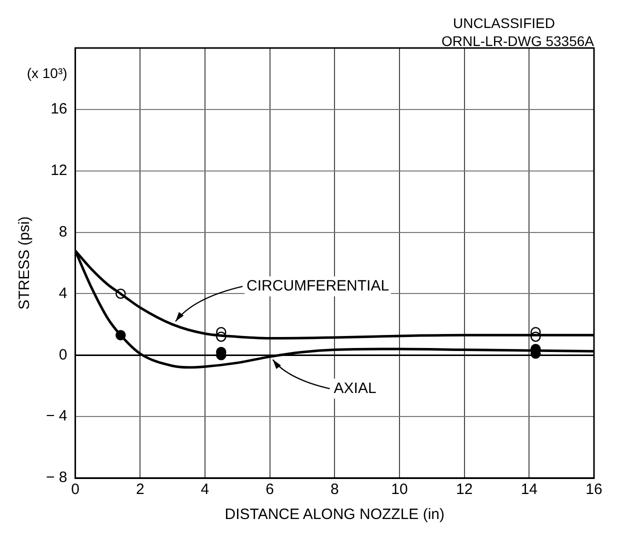  What do you see at coordinates (318, 286) in the screenshot?
I see `text: CIRCUMFERENTIAL` at bounding box center [318, 286].